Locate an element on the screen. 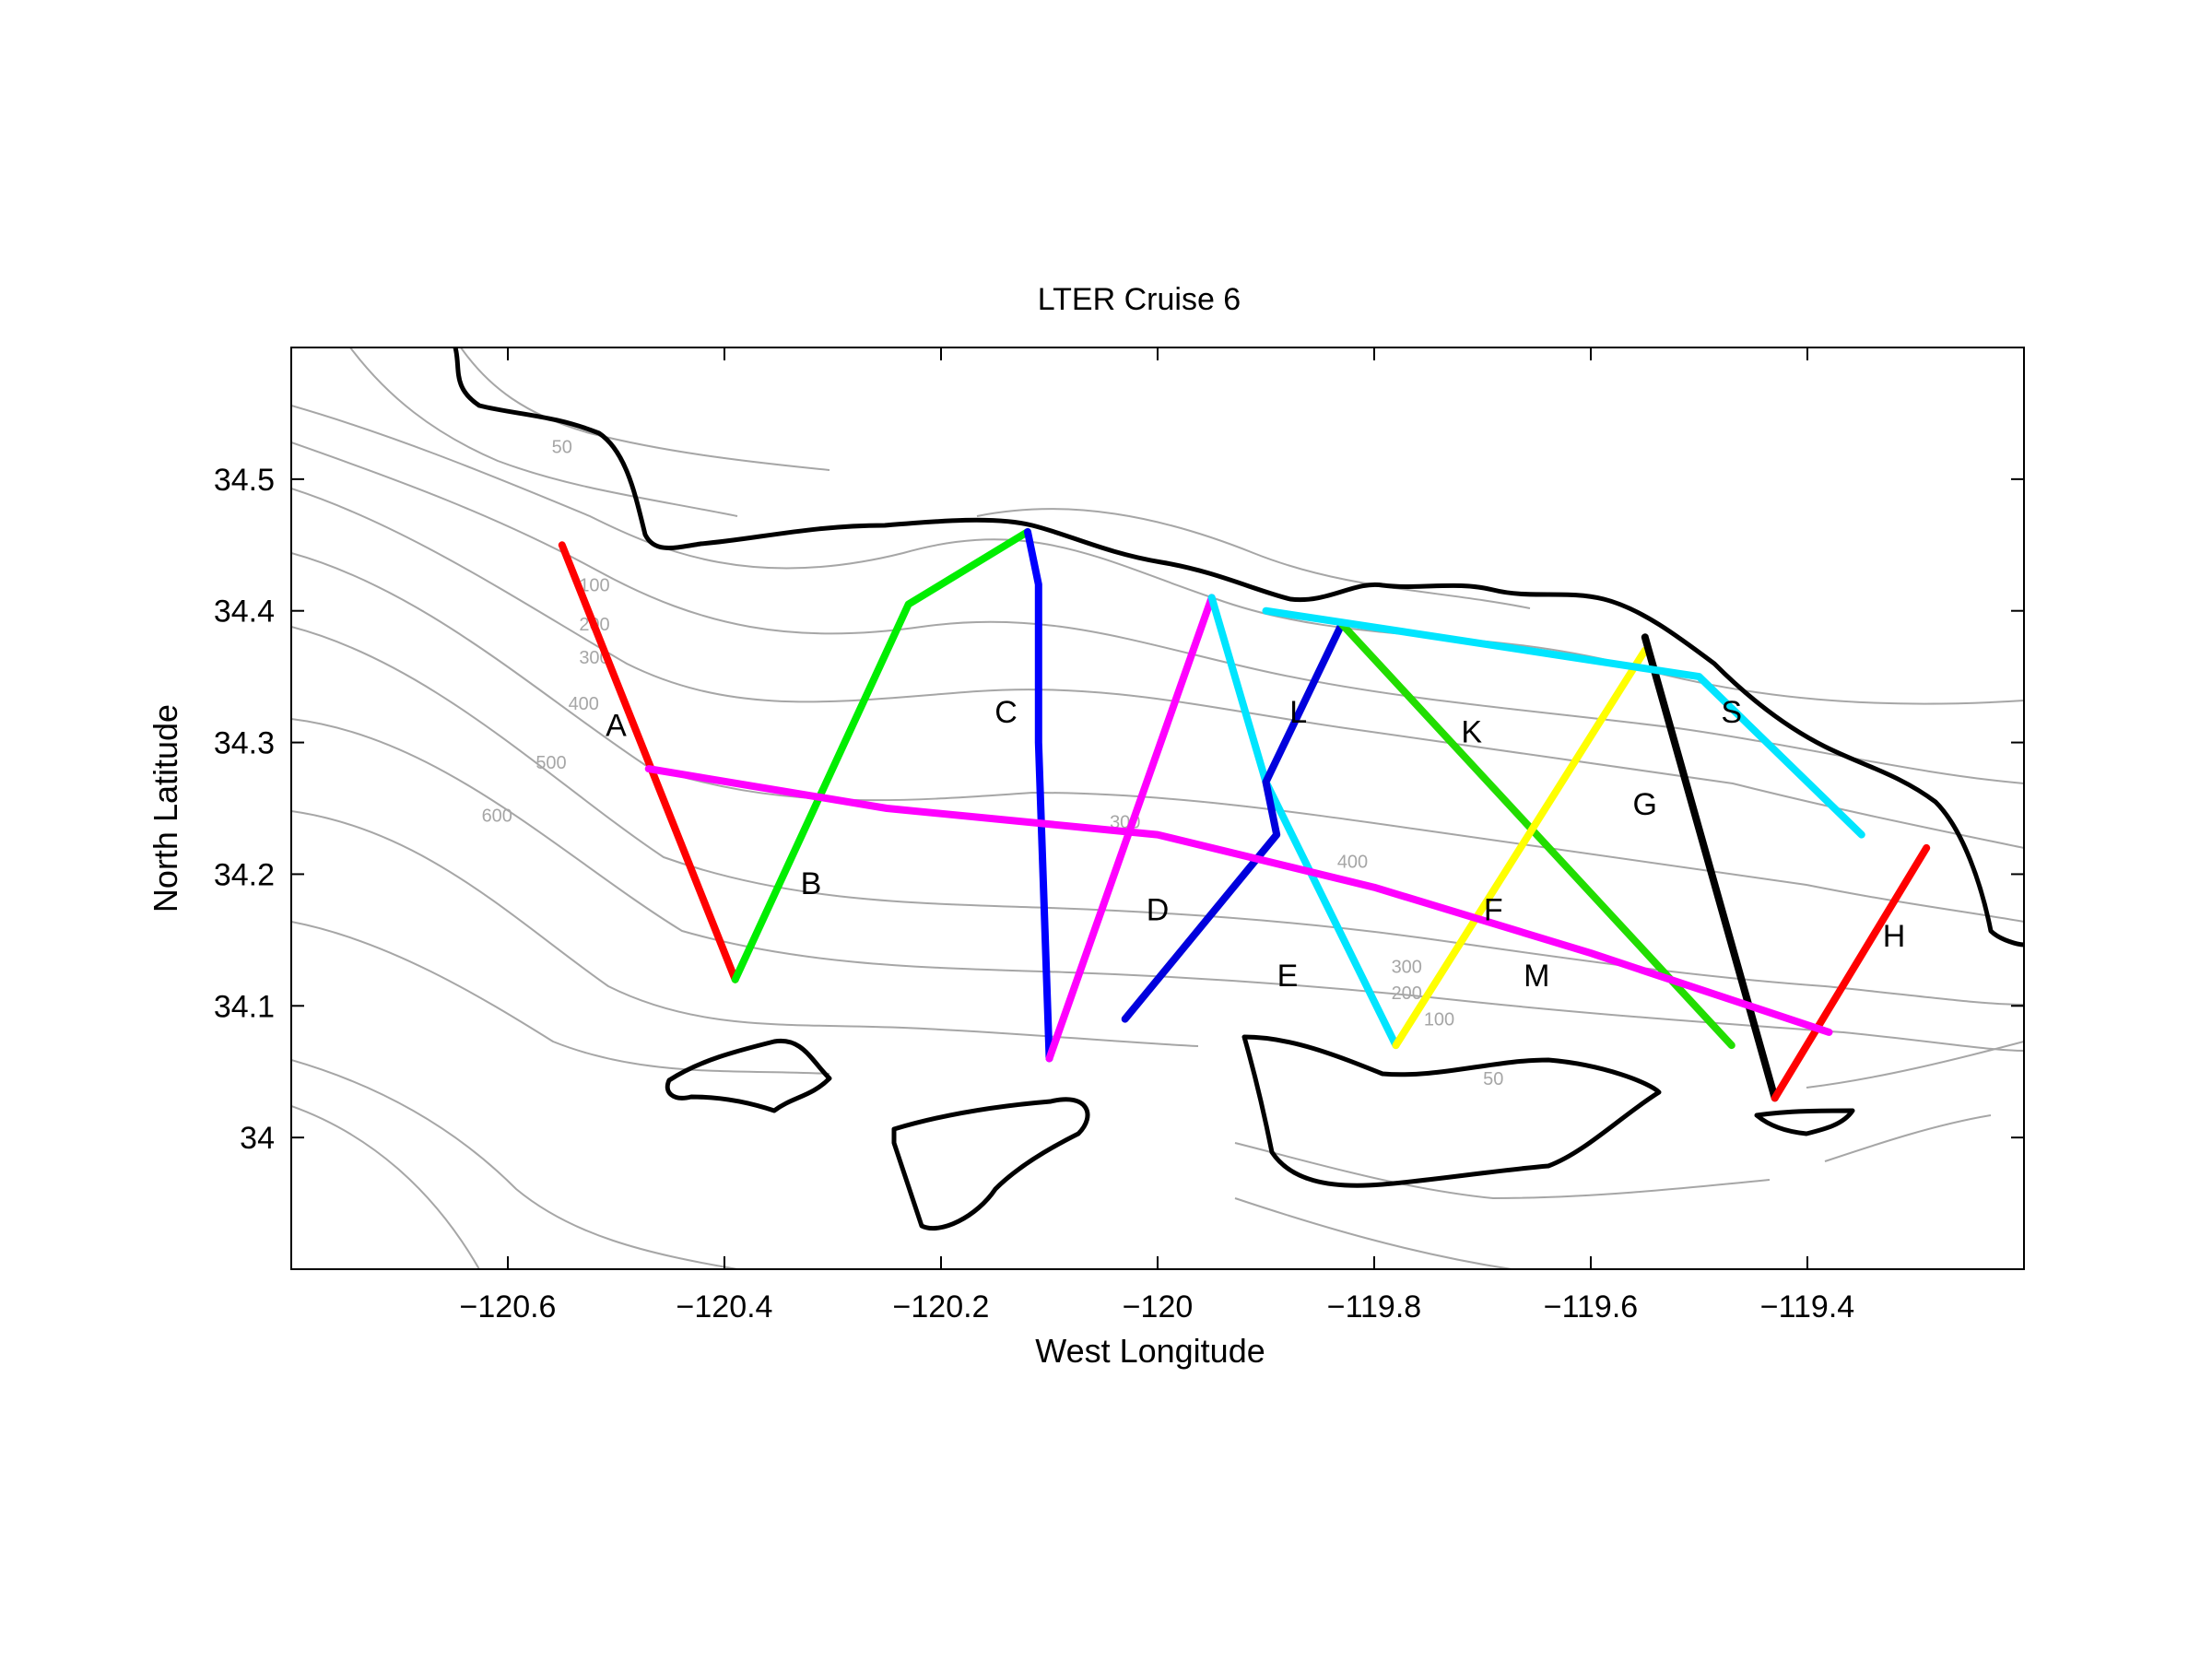  transect-label-m: M is located at coordinates (1536, 976).